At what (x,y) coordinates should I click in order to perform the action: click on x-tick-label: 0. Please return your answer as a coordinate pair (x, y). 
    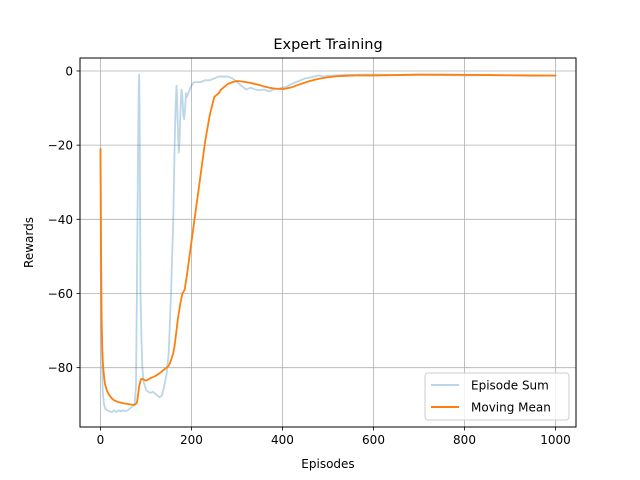
    Looking at the image, I should click on (101, 440).